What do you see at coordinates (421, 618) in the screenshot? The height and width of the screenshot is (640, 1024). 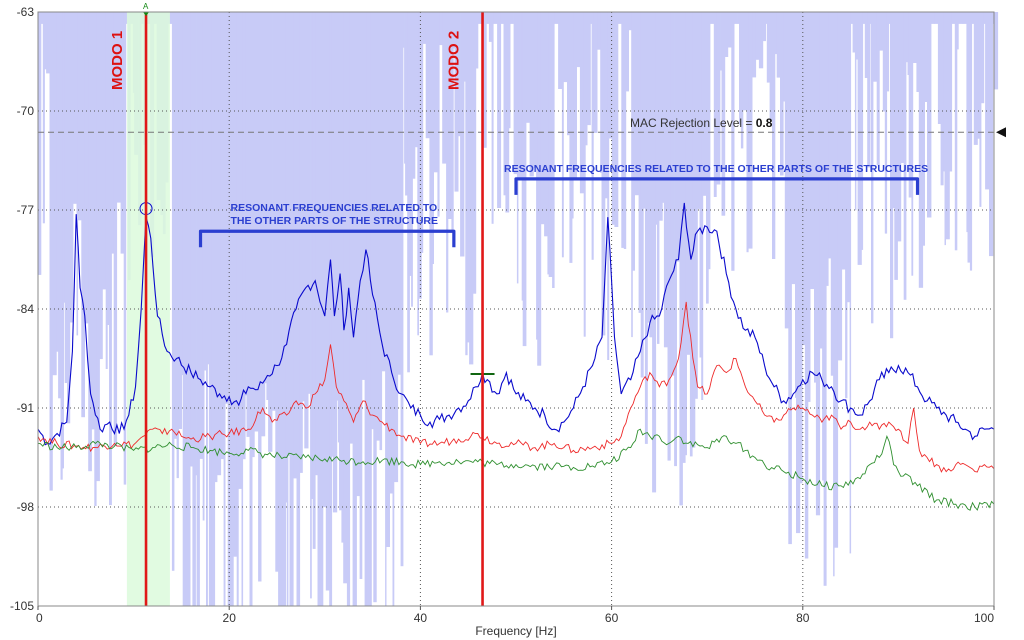 I see `x-tick-label: 40` at bounding box center [421, 618].